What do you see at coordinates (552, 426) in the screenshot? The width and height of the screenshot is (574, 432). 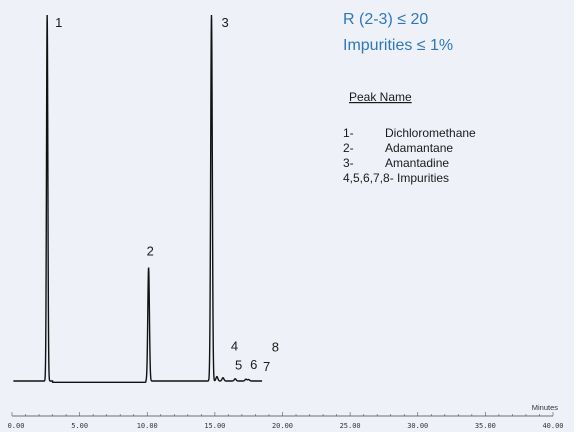 I see `x-tick-label: 40.00` at bounding box center [552, 426].